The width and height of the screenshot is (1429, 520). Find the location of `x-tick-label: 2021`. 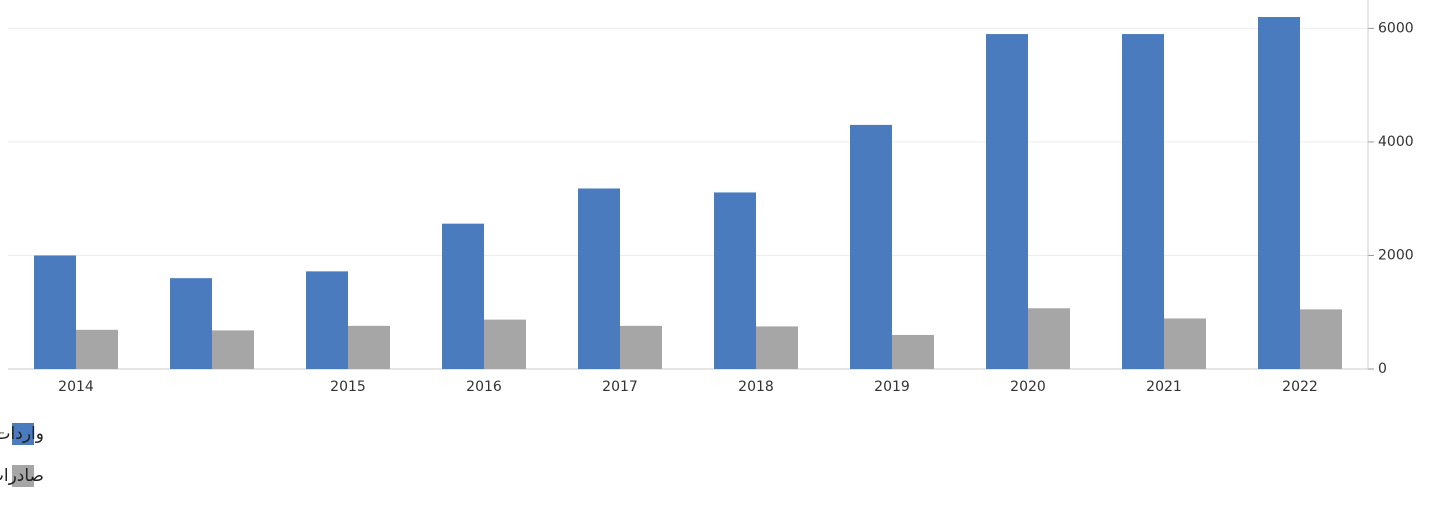

x-tick-label: 2021 is located at coordinates (1164, 387).